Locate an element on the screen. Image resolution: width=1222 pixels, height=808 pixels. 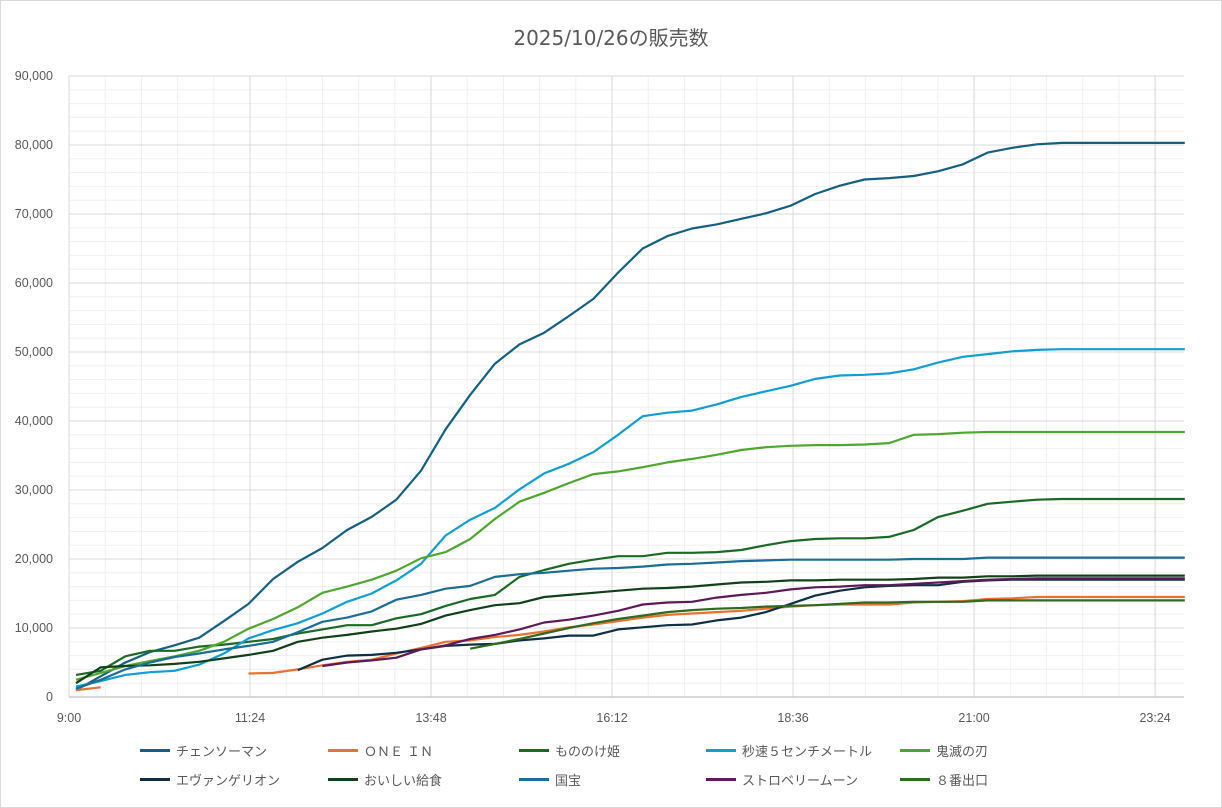
x-tick-label: 13:48 is located at coordinates (430, 718).